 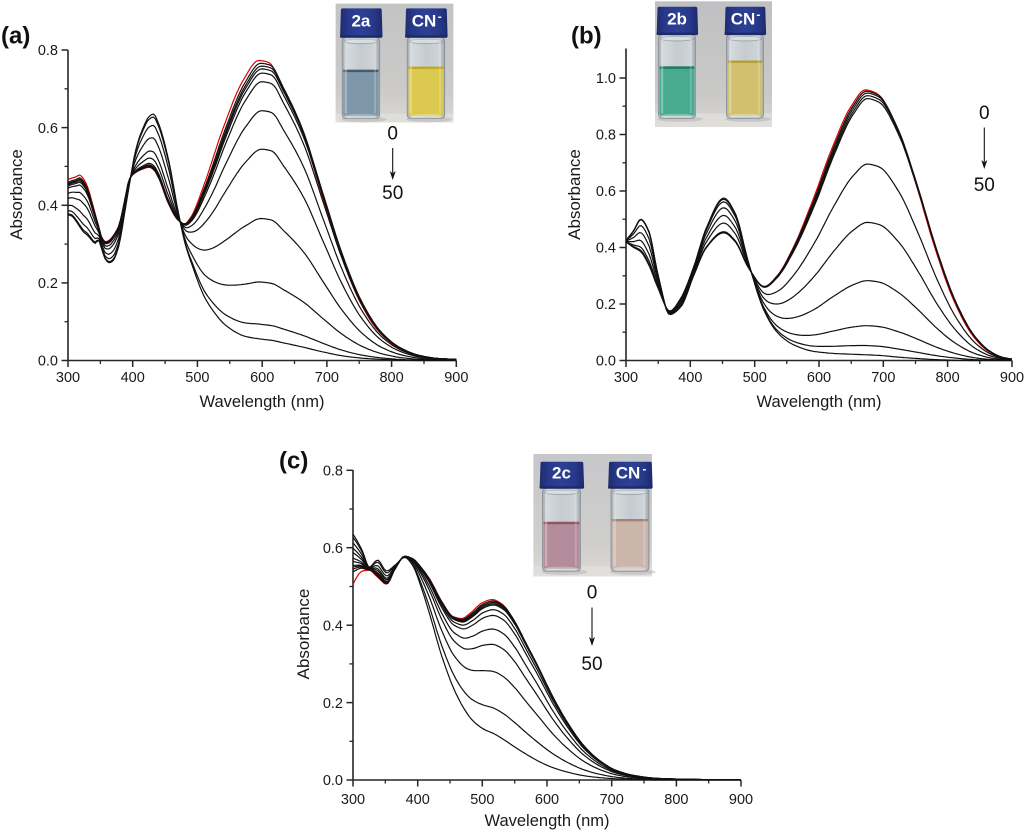 I want to click on svg-text: 2c, so click(x=561, y=473).